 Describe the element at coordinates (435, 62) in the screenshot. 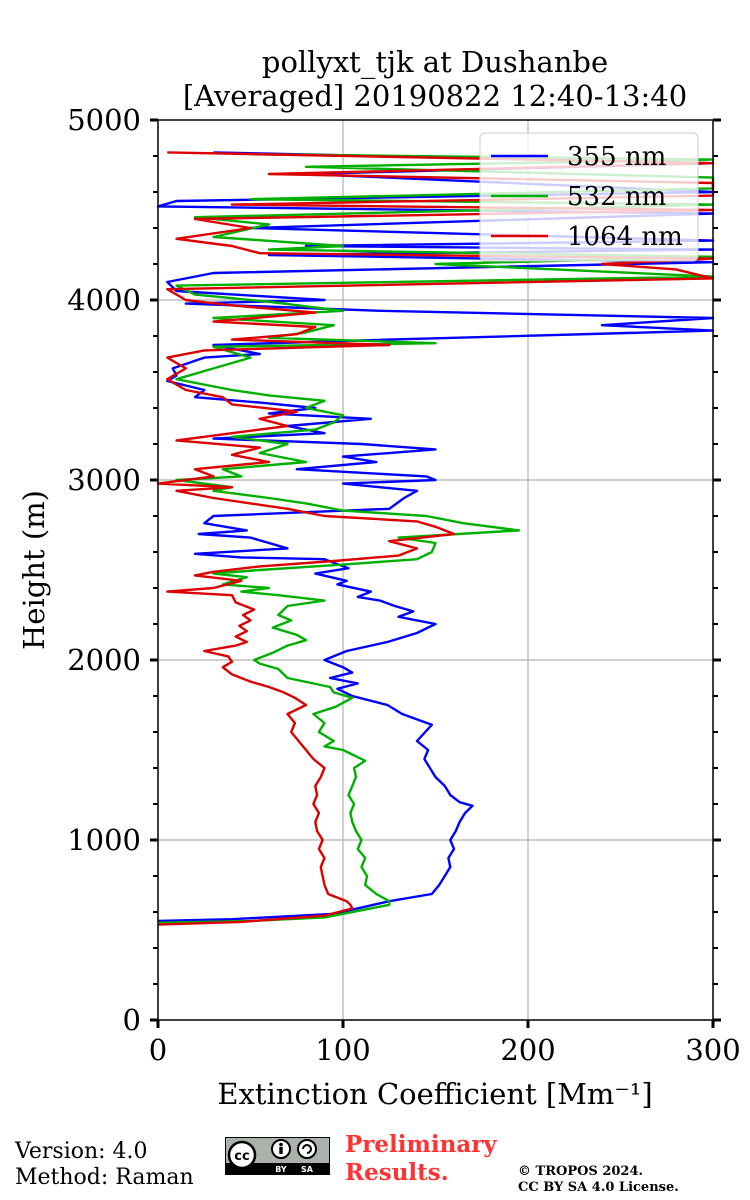

I see `chart-title-line1: pollyxt_tjk at Dushanbe` at that location.